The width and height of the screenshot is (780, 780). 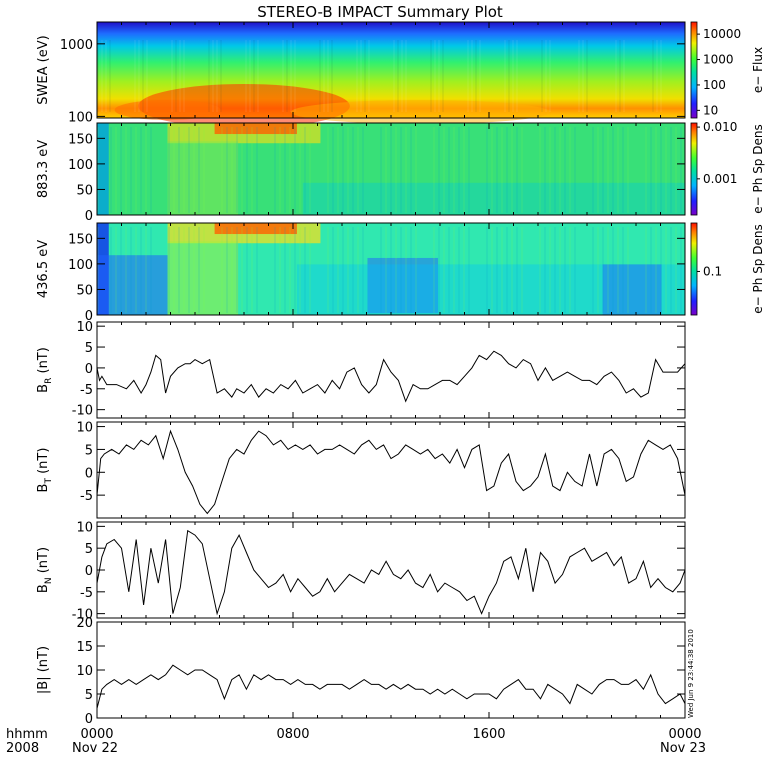 What do you see at coordinates (45, 470) in the screenshot?
I see `y-axis-label: BT (nT)` at bounding box center [45, 470].